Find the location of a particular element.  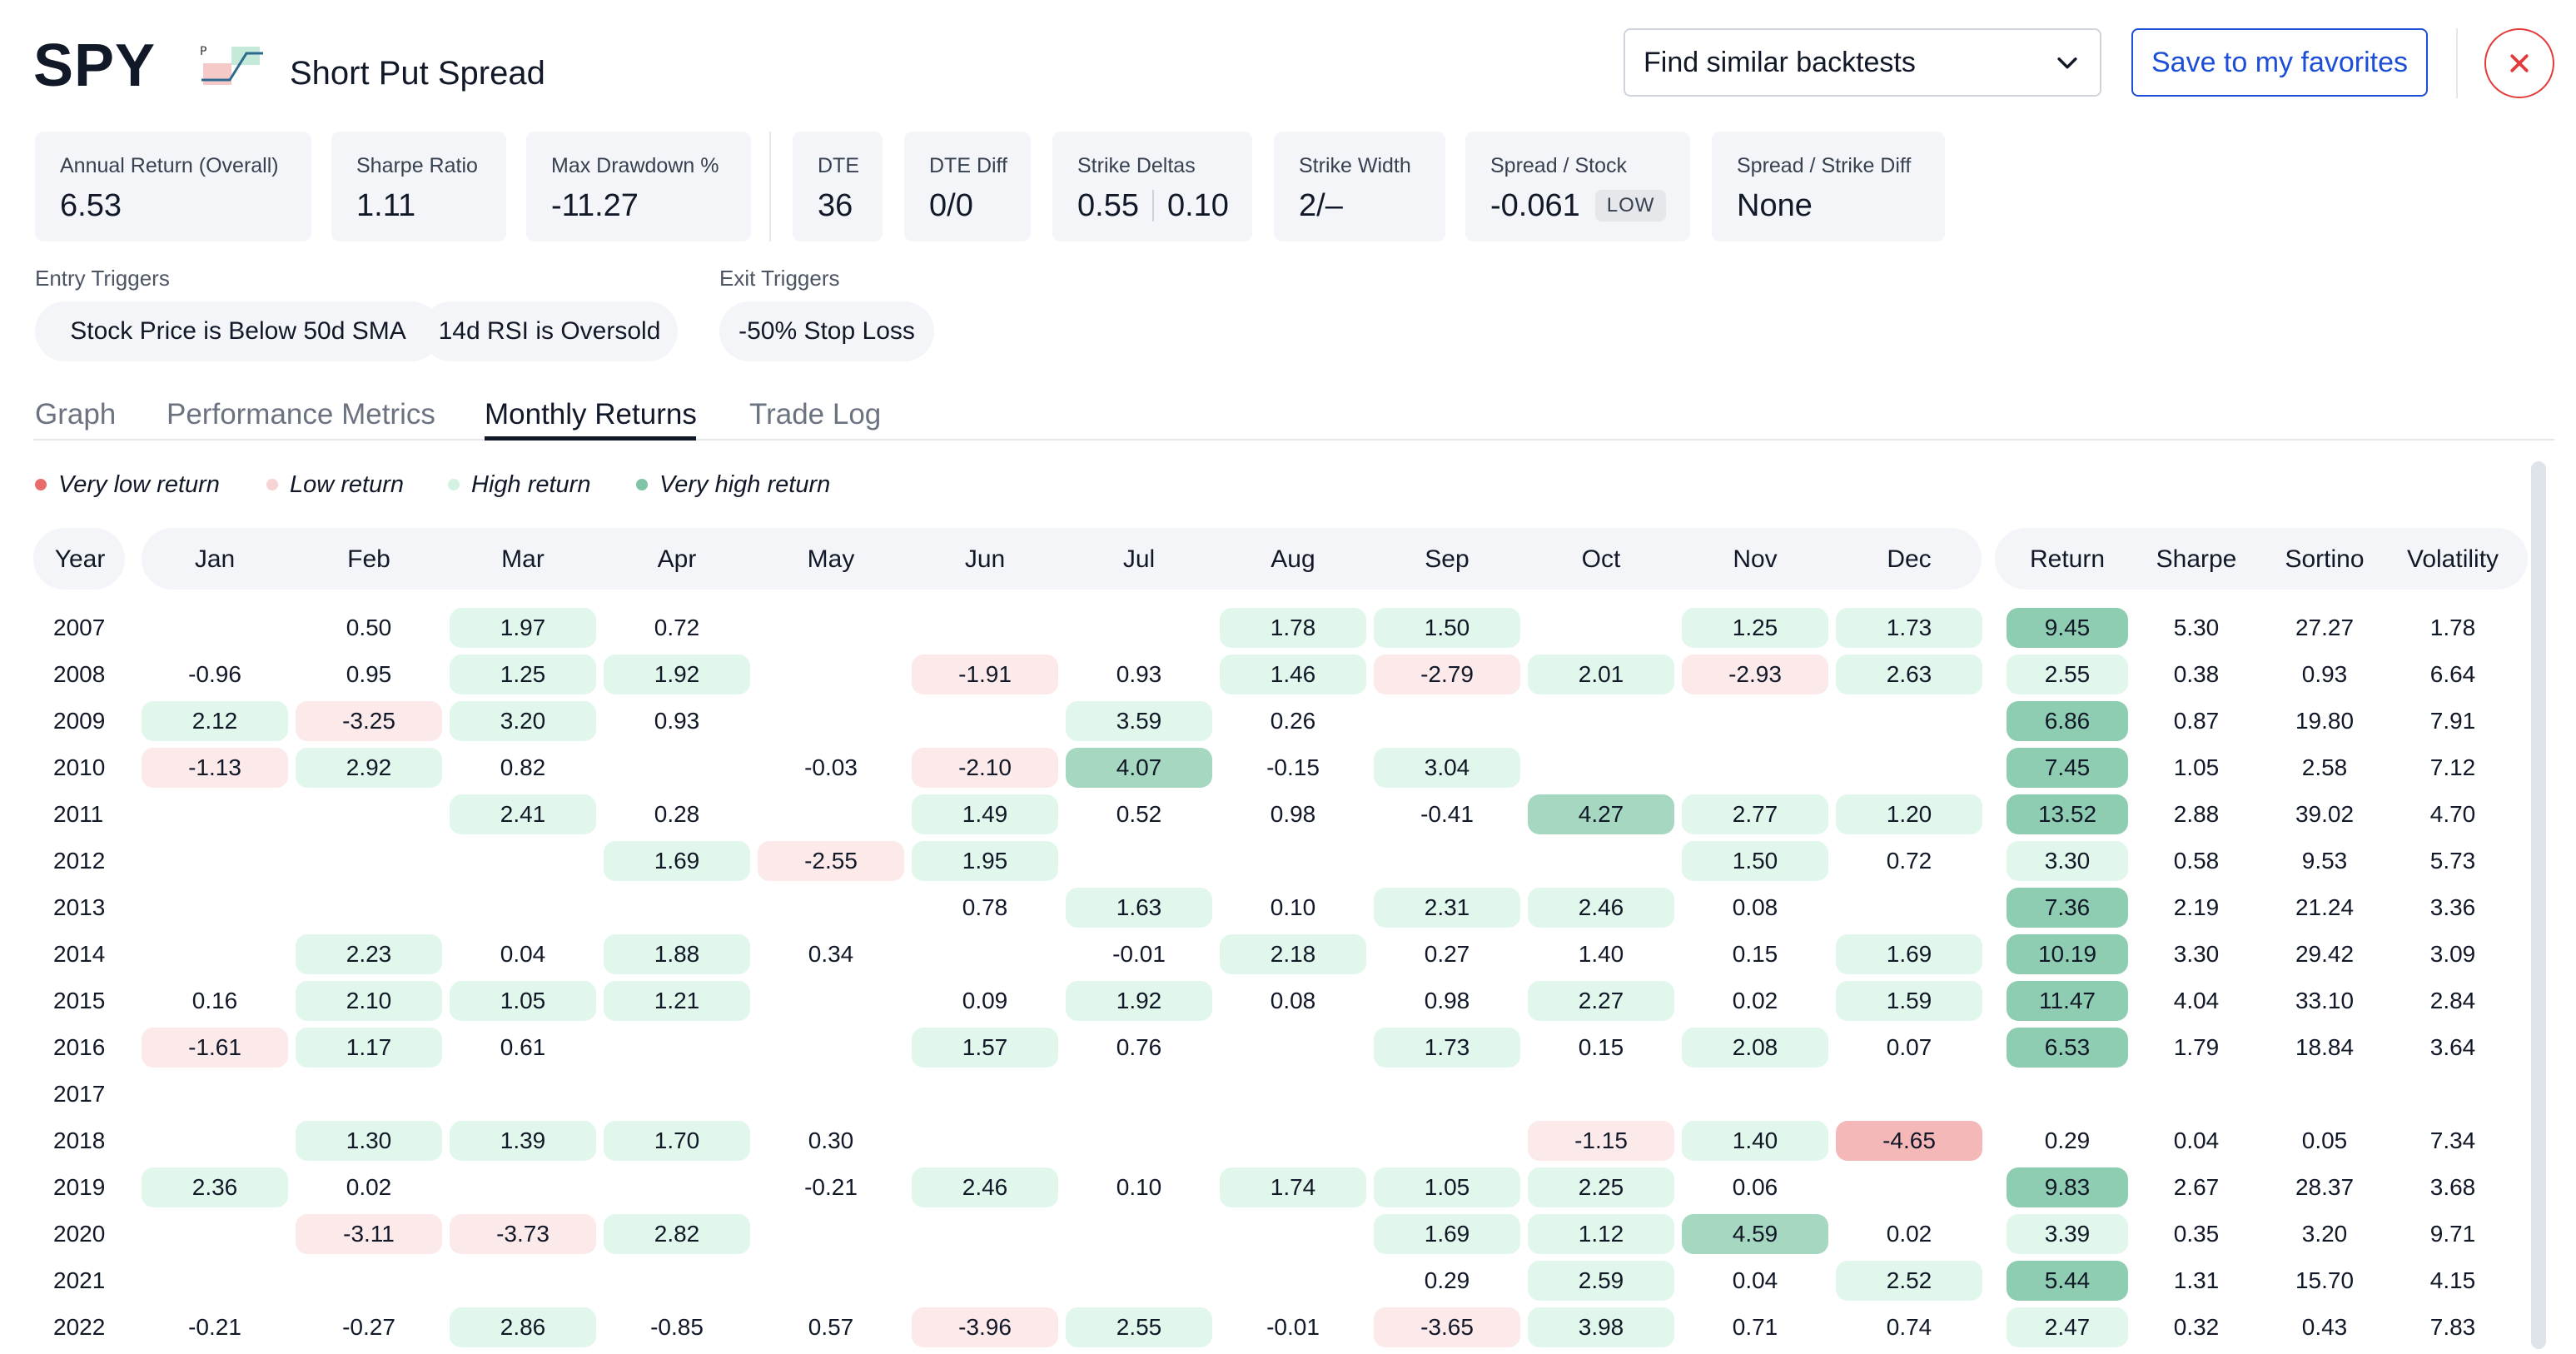

summary-header-volatility: Volatility is located at coordinates (2452, 559).